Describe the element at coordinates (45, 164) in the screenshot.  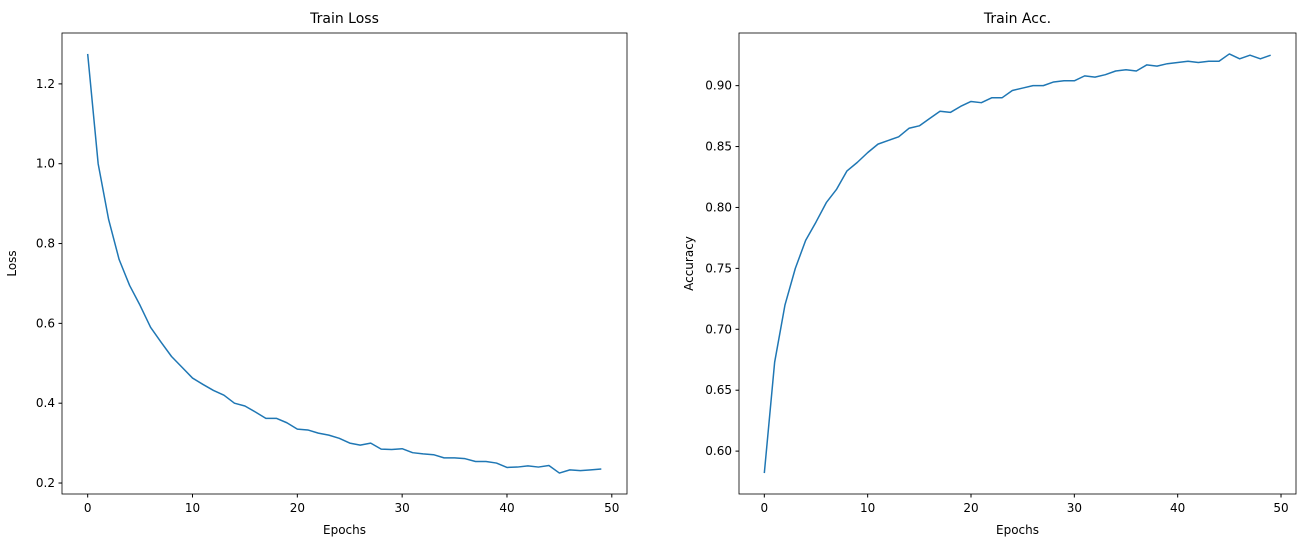
I see `y-tick-label: 1.0` at that location.